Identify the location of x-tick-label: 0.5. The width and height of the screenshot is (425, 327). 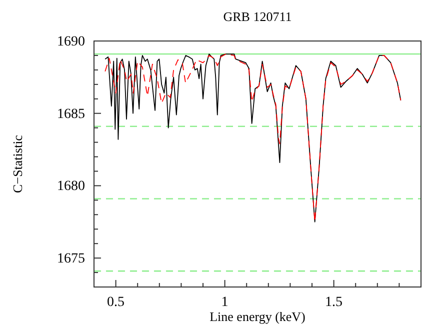
(116, 302).